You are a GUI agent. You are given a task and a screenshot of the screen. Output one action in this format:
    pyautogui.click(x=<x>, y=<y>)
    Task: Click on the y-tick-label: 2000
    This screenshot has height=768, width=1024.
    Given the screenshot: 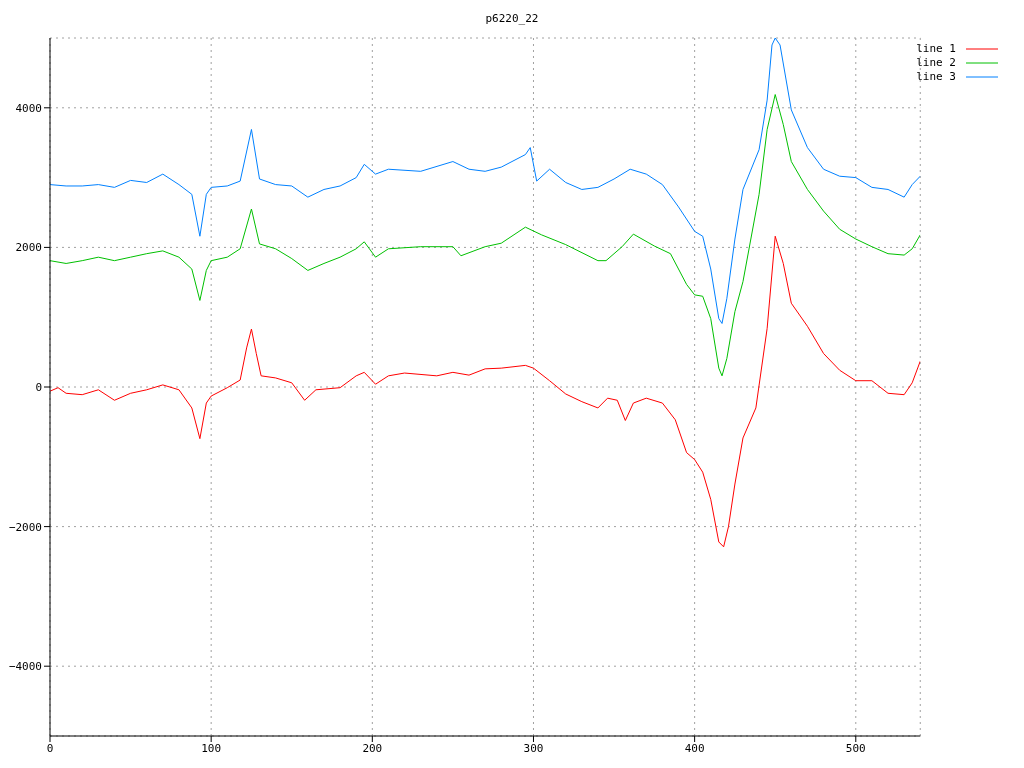 What is the action you would take?
    pyautogui.click(x=28, y=248)
    